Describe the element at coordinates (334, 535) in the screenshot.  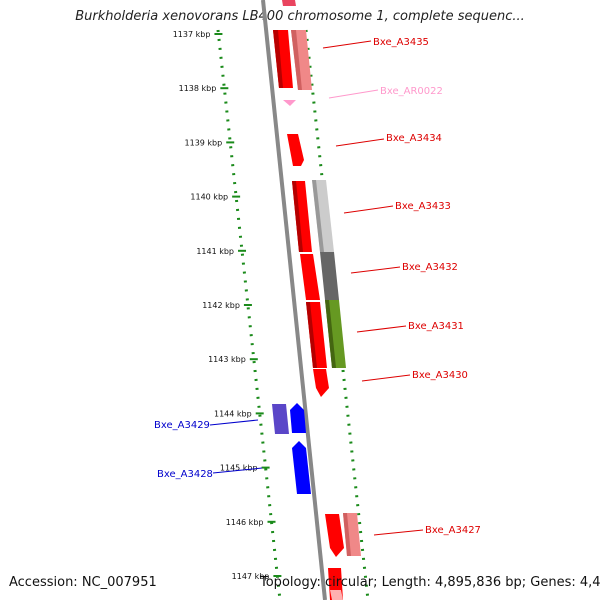
I see `gene-block-bxe-a3427` at that location.